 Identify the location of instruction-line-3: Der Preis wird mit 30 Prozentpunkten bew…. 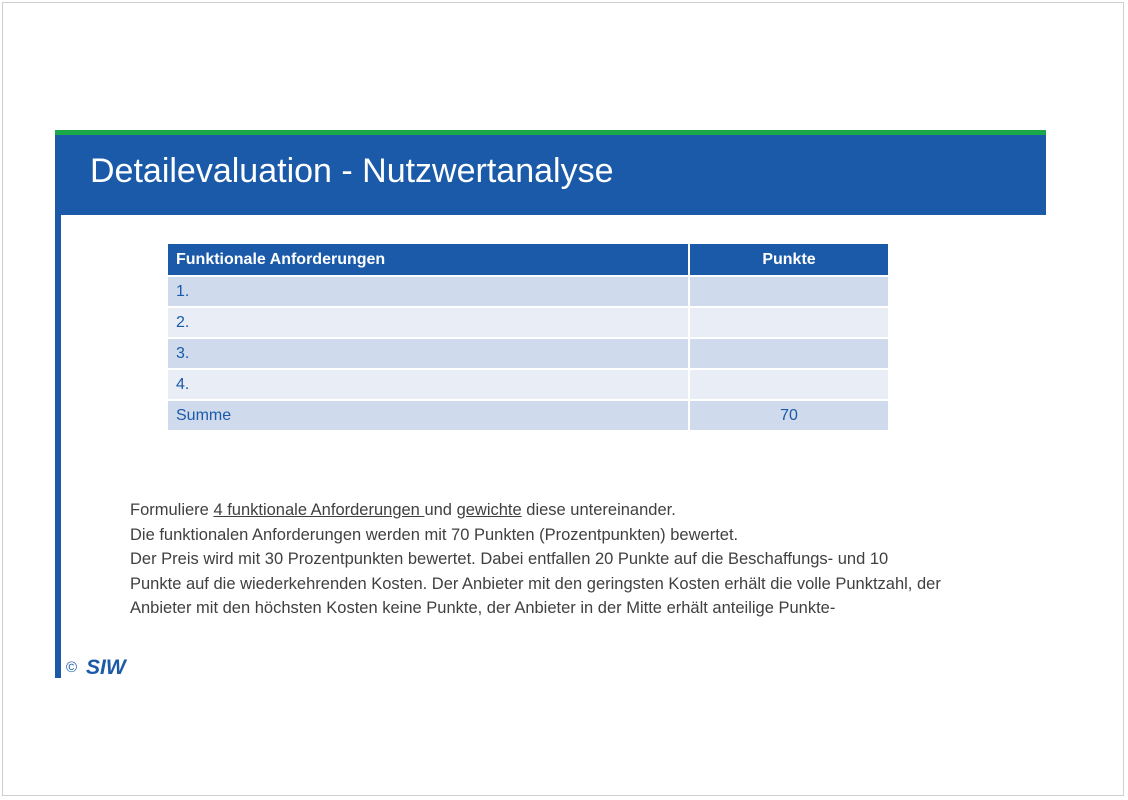
(509, 559).